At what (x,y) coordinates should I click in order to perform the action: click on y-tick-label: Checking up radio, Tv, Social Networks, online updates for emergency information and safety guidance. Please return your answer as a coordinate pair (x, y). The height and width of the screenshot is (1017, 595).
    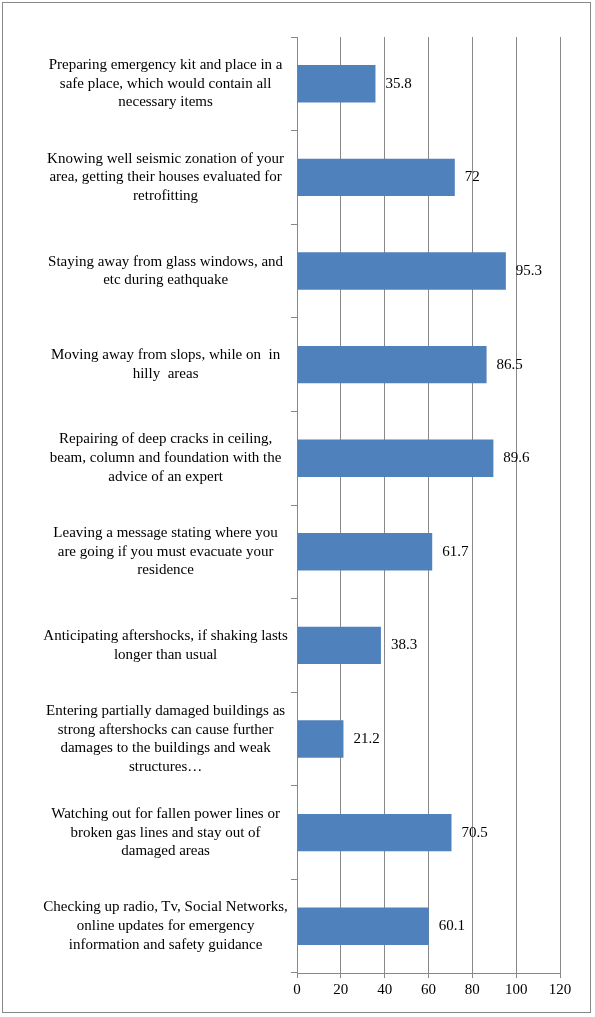
    Looking at the image, I should click on (165, 925).